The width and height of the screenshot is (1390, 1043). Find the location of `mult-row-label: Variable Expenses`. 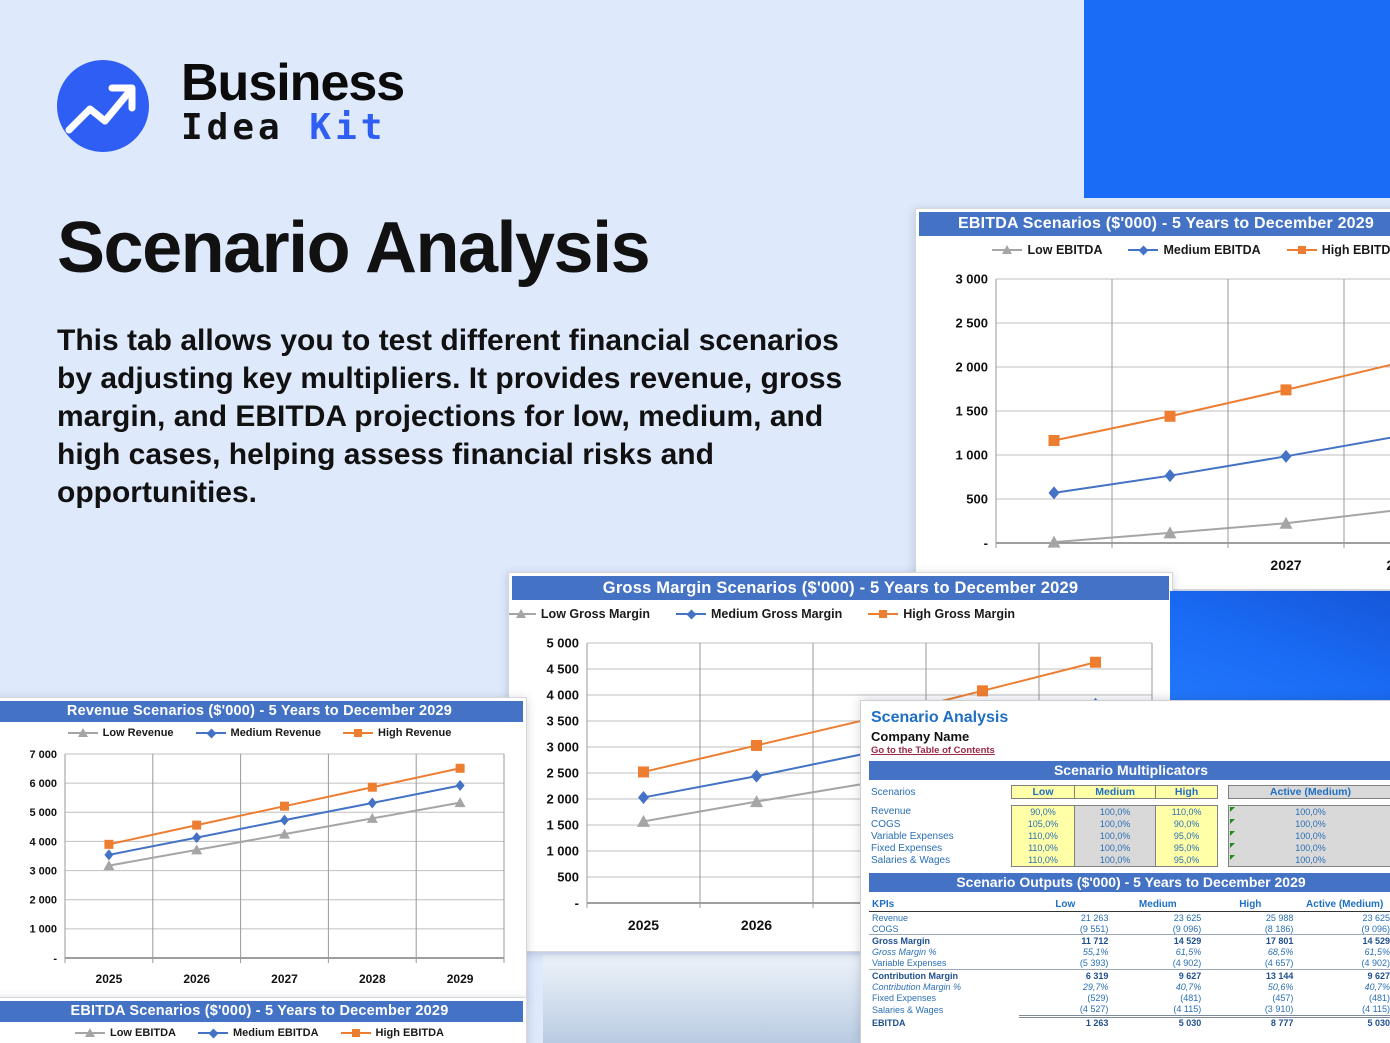

mult-row-label: Variable Expenses is located at coordinates (912, 836).